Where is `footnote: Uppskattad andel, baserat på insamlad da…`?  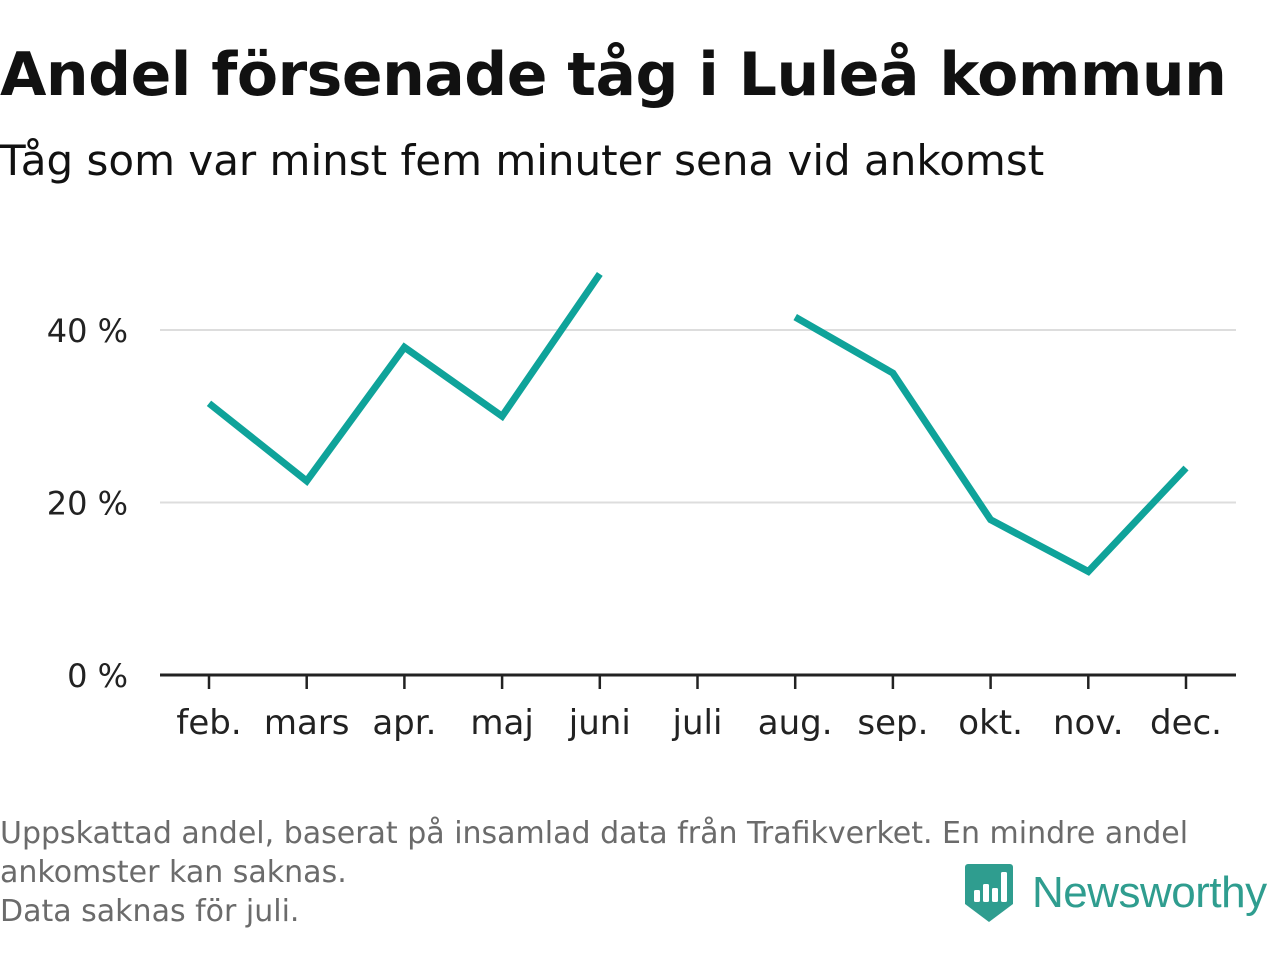 footnote: Uppskattad andel, baserat på insamlad da… is located at coordinates (594, 872).